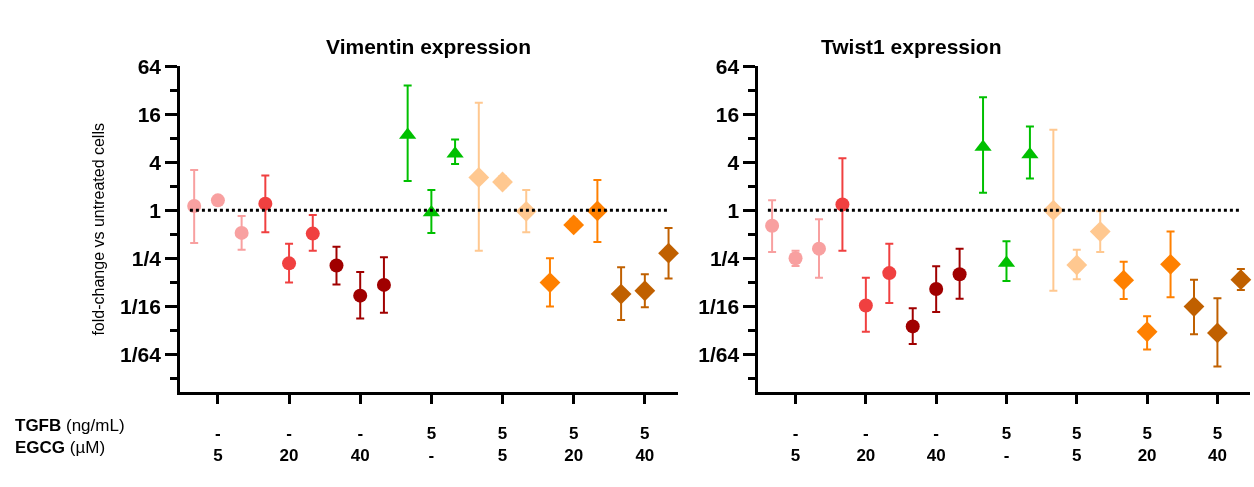 This screenshot has width=1254, height=487. Describe the element at coordinates (429, 46) in the screenshot. I see `chart-title: Vimentin expression` at that location.